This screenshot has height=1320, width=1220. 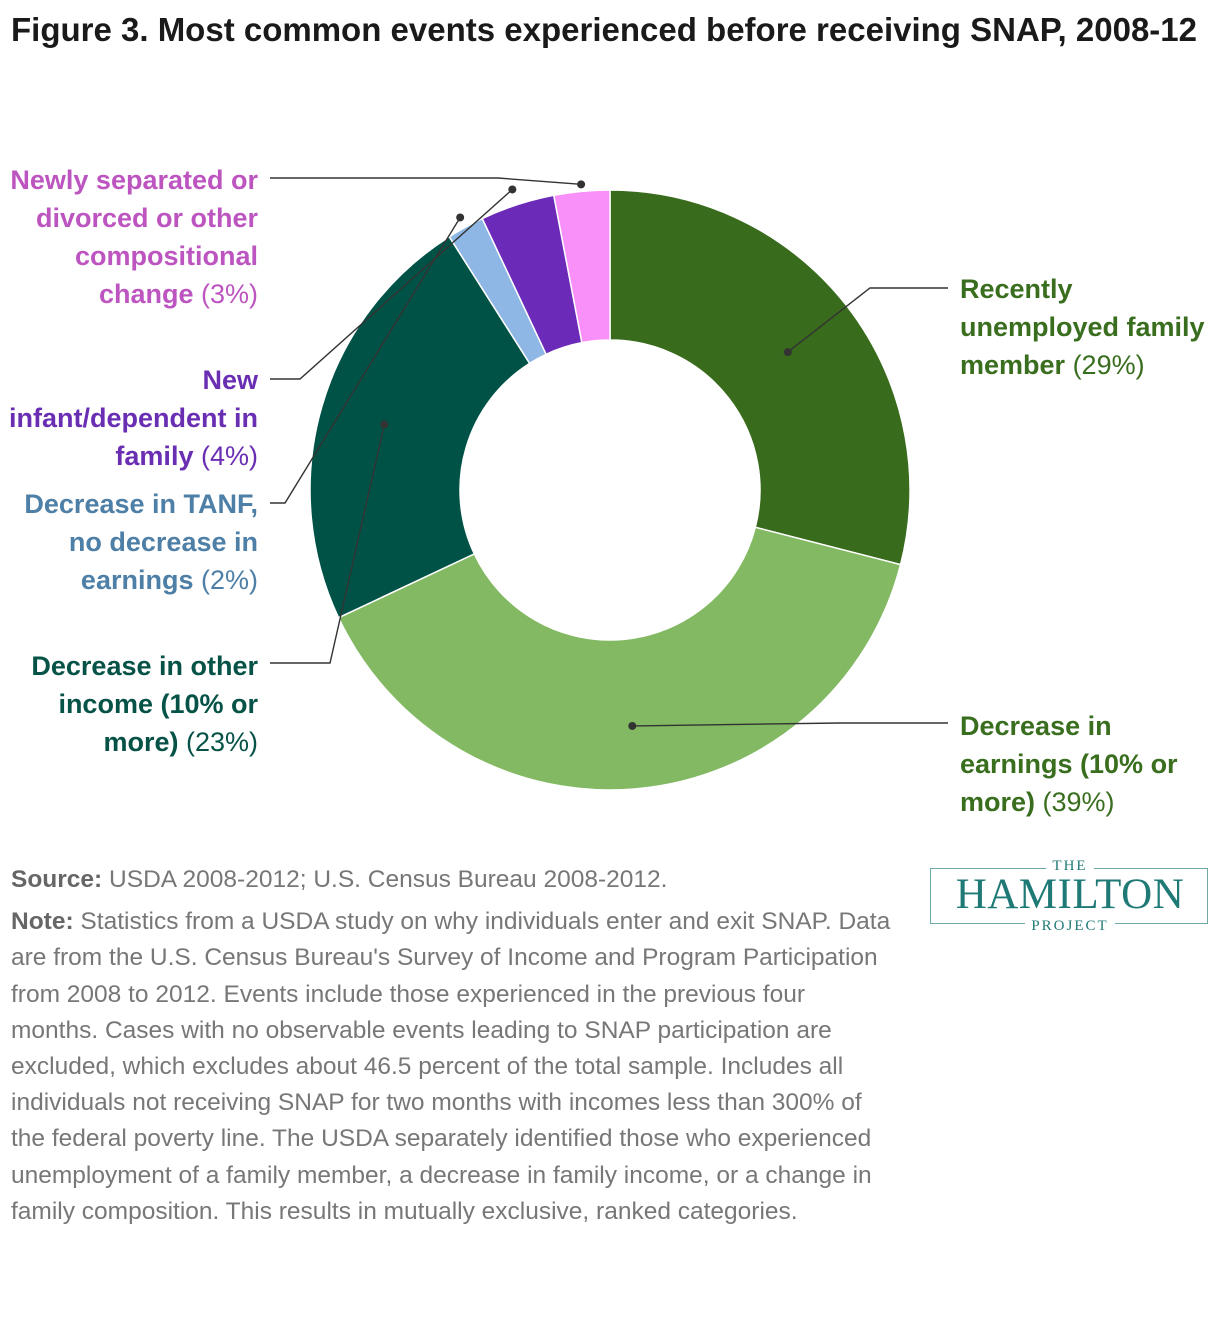 I want to click on leader-dot-tanf, so click(x=460, y=217).